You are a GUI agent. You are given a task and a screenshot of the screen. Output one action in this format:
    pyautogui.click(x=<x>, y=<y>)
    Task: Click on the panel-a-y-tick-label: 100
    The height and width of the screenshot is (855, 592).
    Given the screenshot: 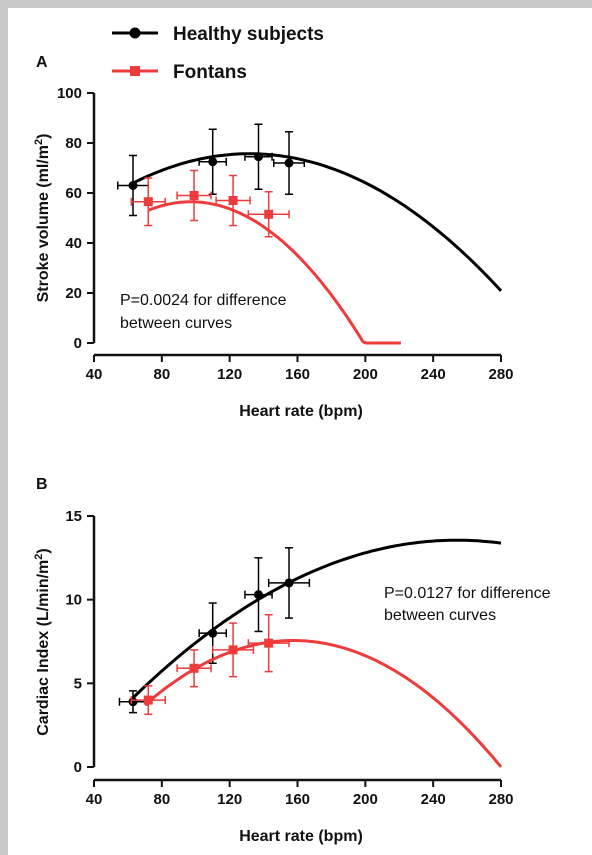 What is the action you would take?
    pyautogui.click(x=69, y=93)
    